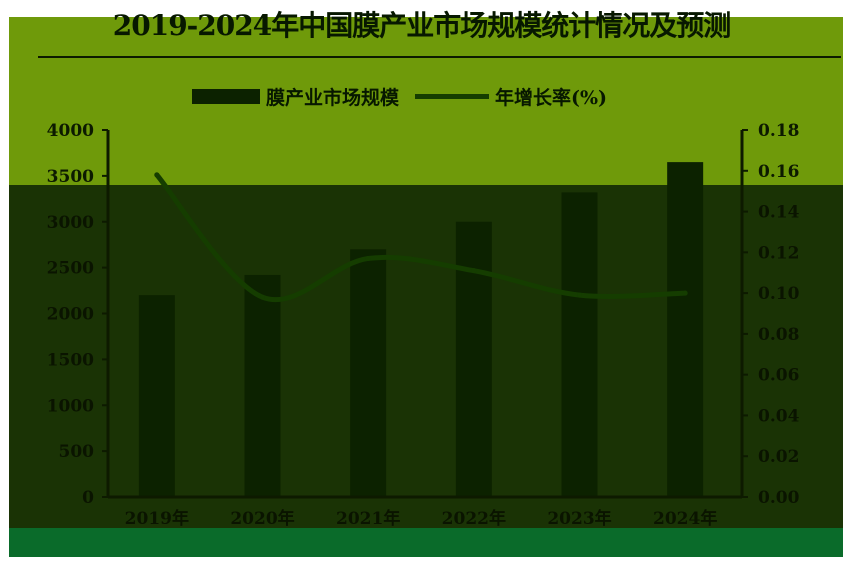 Image resolution: width=843 pixels, height=567 pixels. What do you see at coordinates (421, 25) in the screenshot?
I see `chart-title: 2019-2024年中国膜产业市场规模统计情况及预测` at bounding box center [421, 25].